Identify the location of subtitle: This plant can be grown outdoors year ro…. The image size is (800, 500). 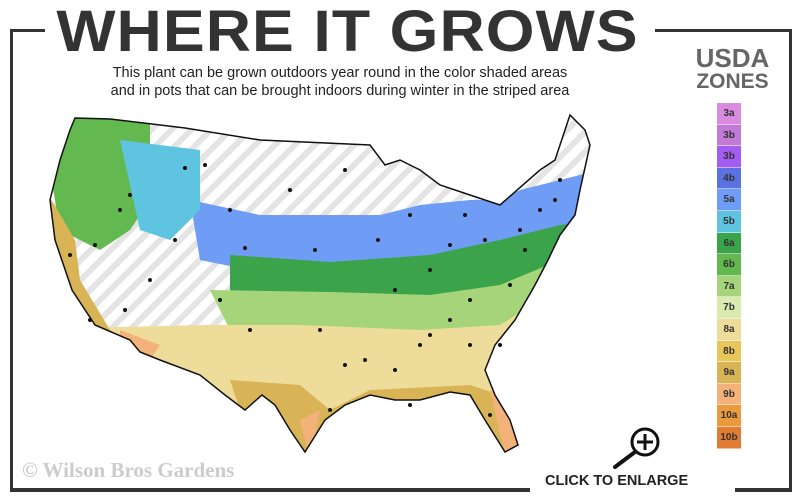
(340, 82).